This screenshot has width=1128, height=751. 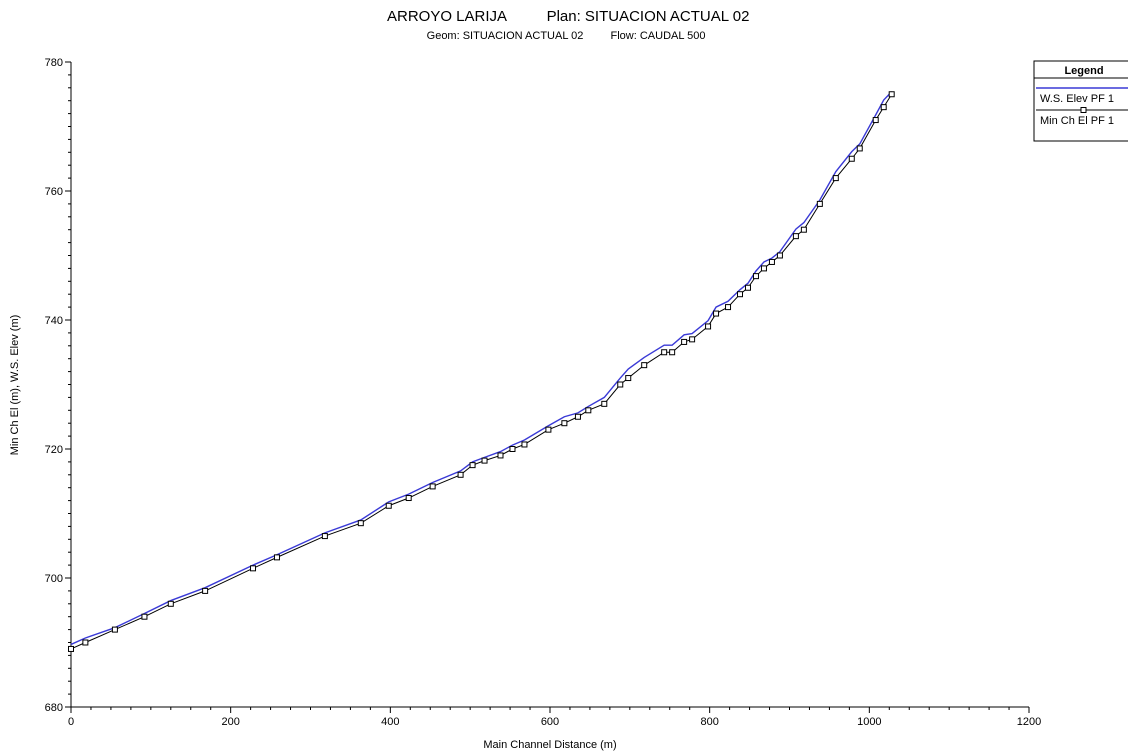 I want to click on x-tick-label: 1200, so click(x=1029, y=722).